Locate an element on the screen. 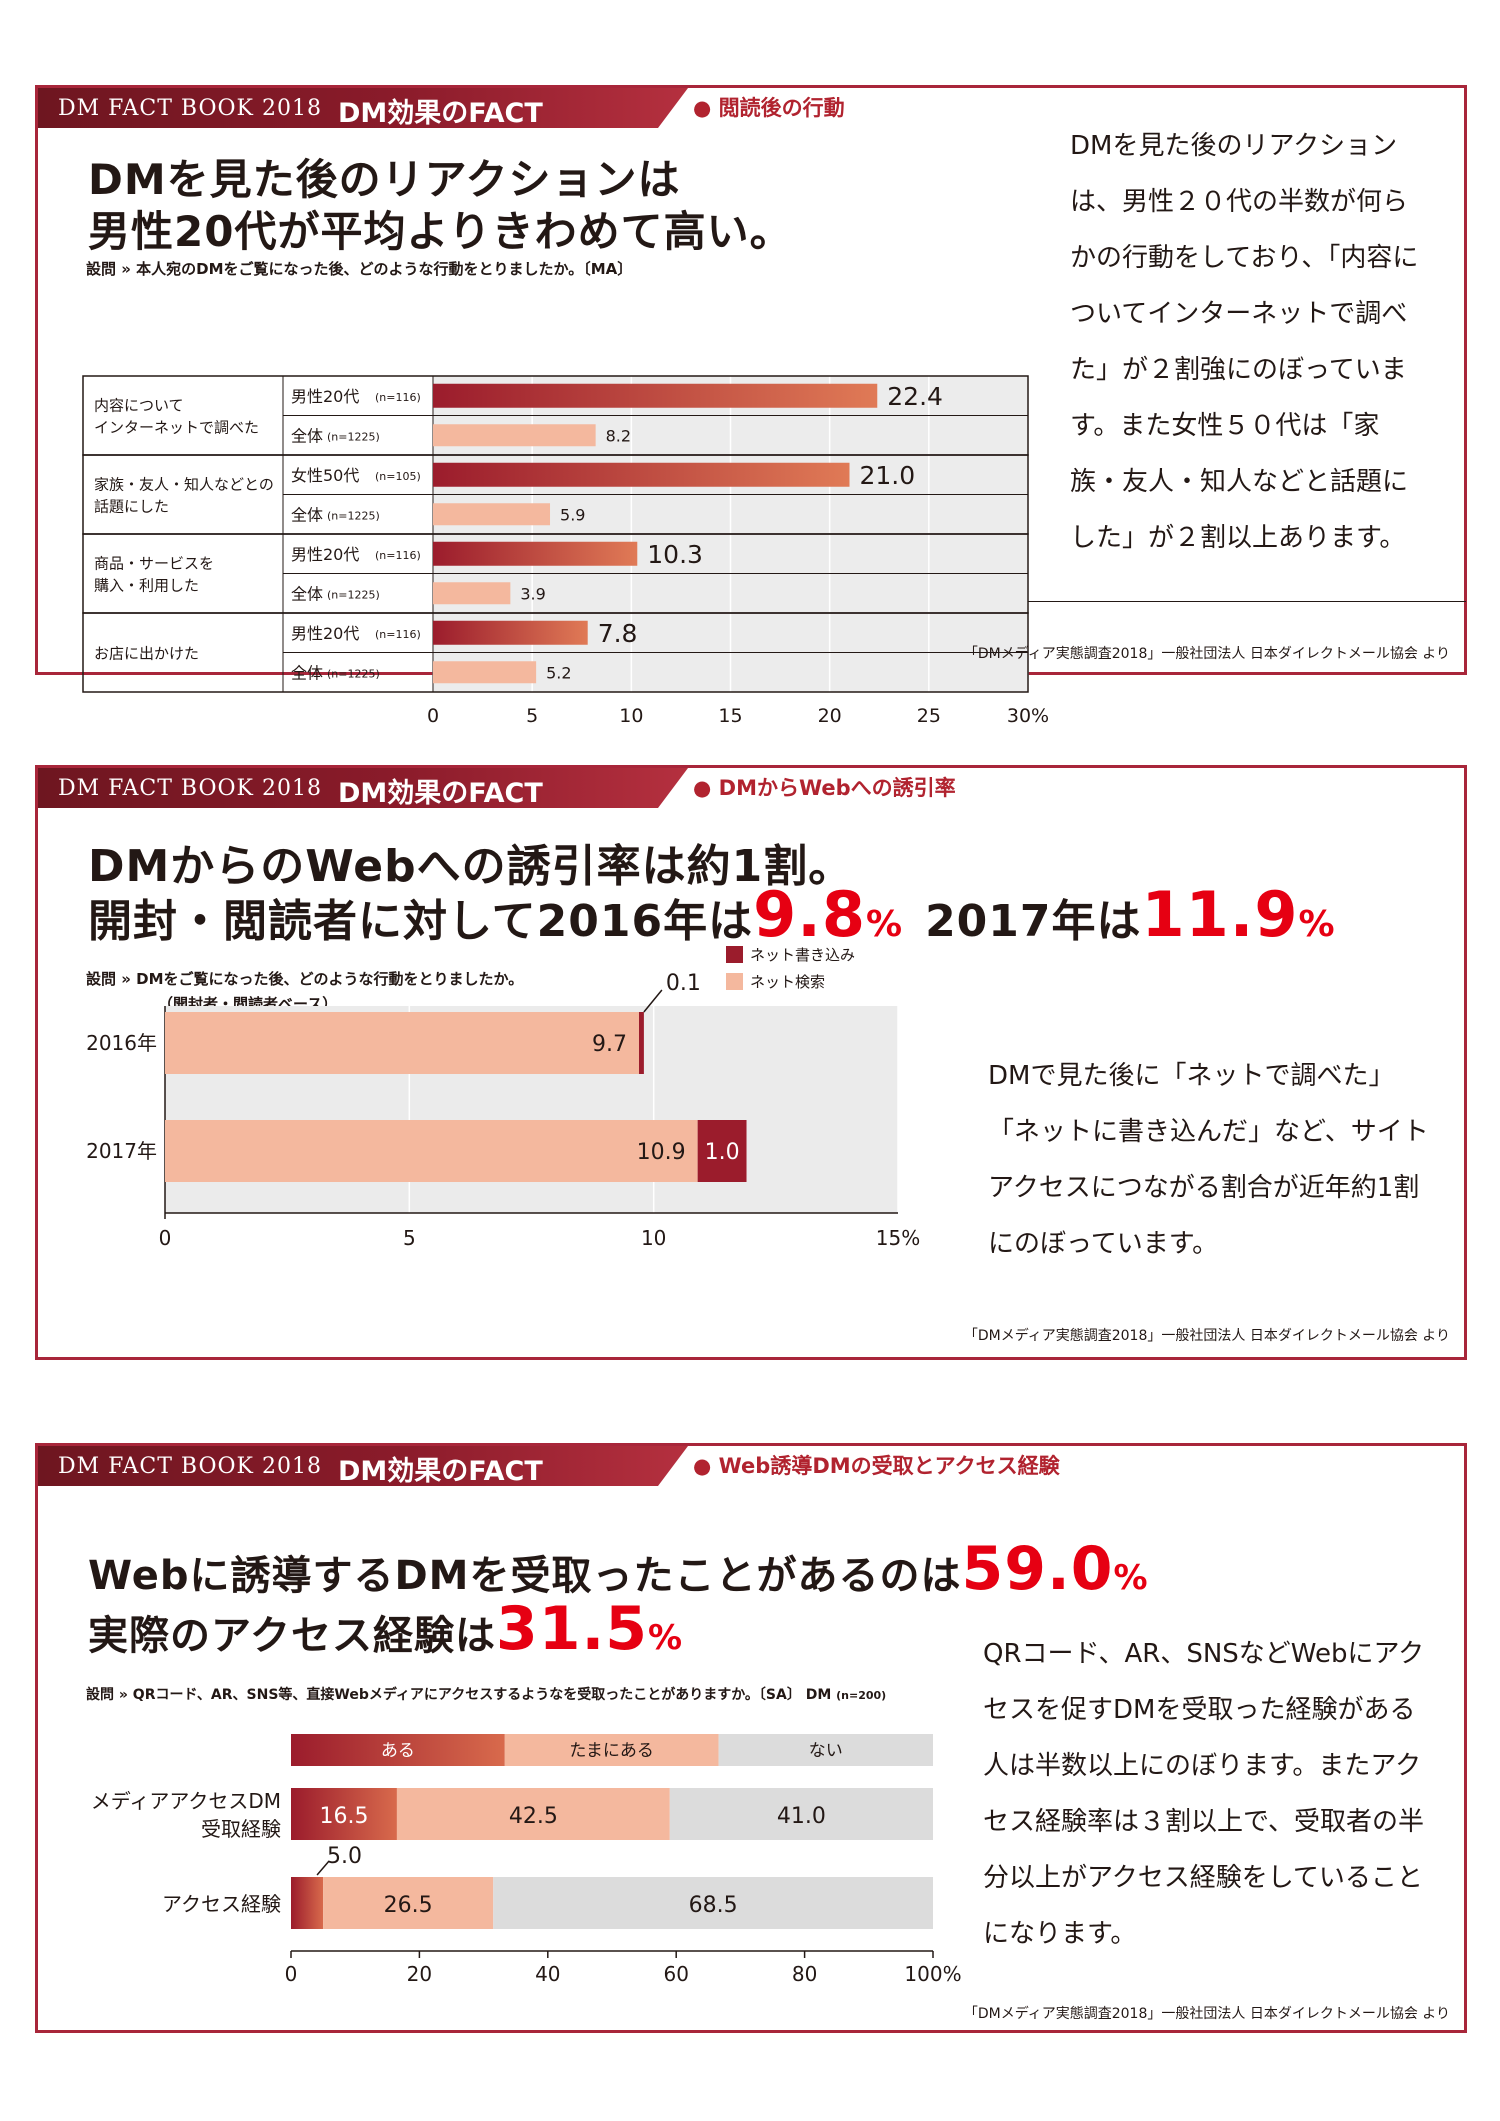  data-label: 8.2 is located at coordinates (618, 435).